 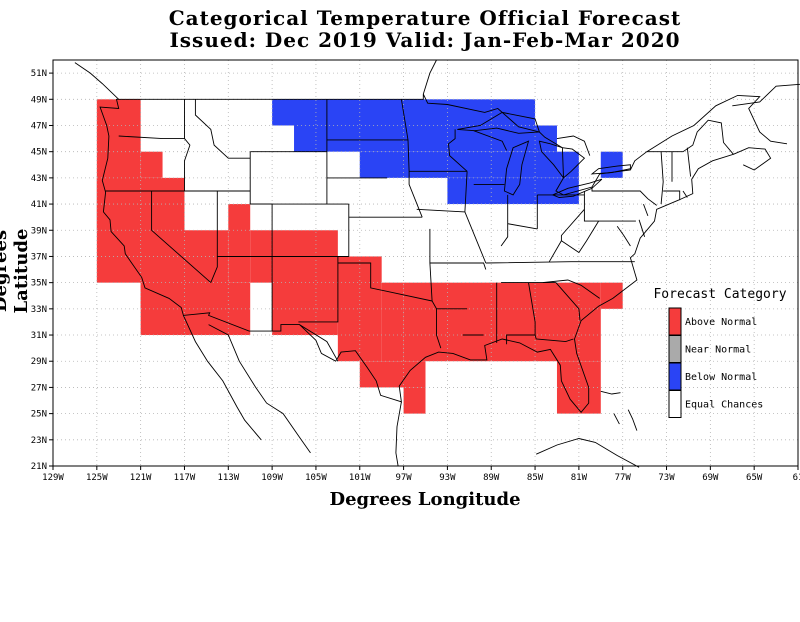 I want to click on x-axis-title: Degrees Longitude, so click(x=425, y=499).